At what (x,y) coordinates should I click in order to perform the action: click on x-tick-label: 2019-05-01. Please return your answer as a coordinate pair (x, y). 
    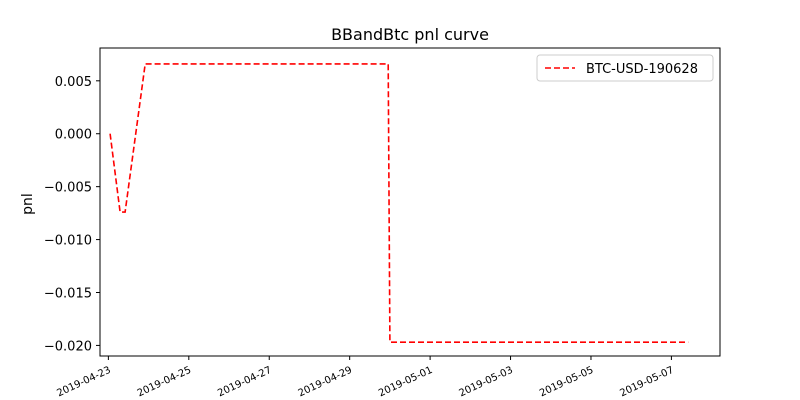
    Looking at the image, I should click on (405, 382).